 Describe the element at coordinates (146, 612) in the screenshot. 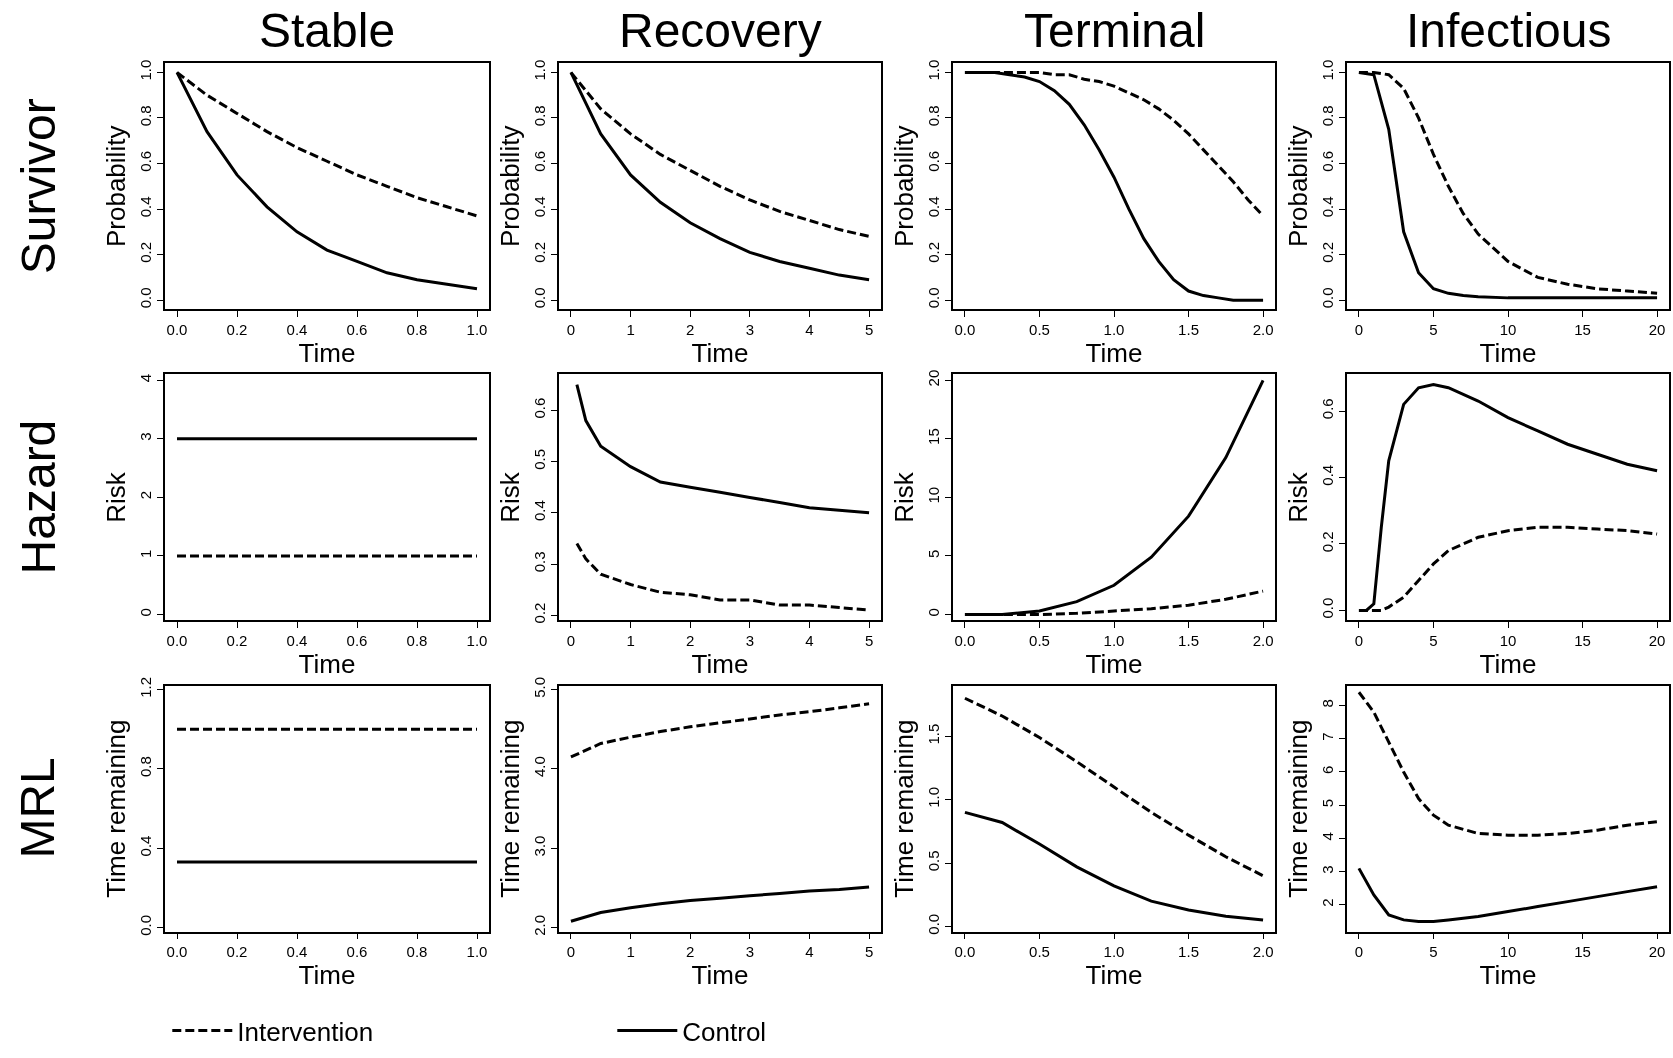

I see `y-tick-label: 0` at that location.